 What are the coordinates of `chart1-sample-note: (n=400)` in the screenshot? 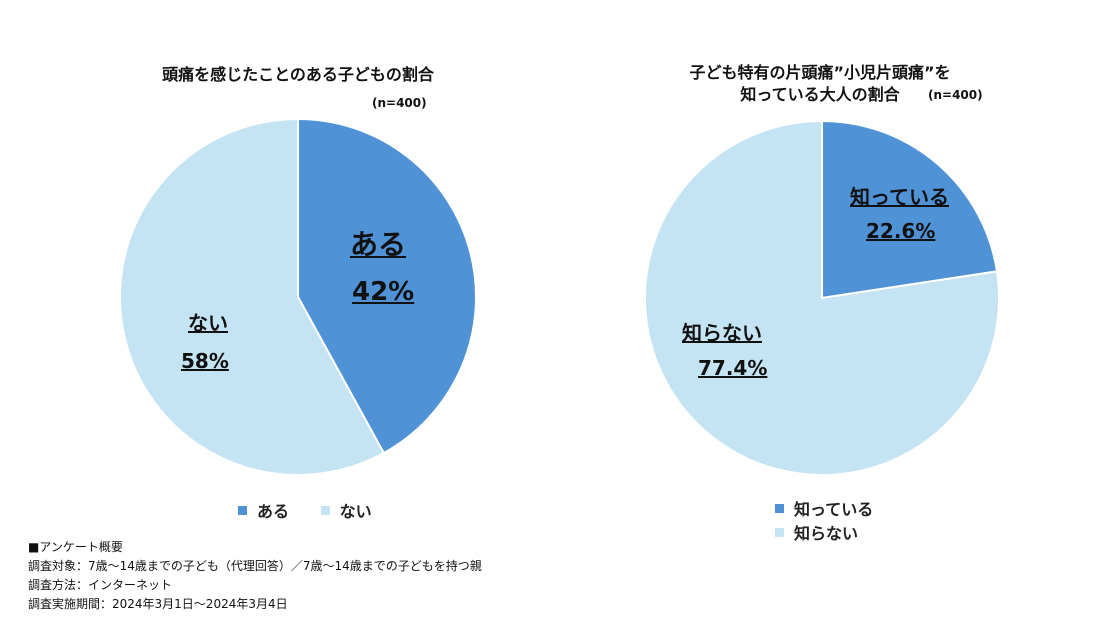 It's located at (399, 103).